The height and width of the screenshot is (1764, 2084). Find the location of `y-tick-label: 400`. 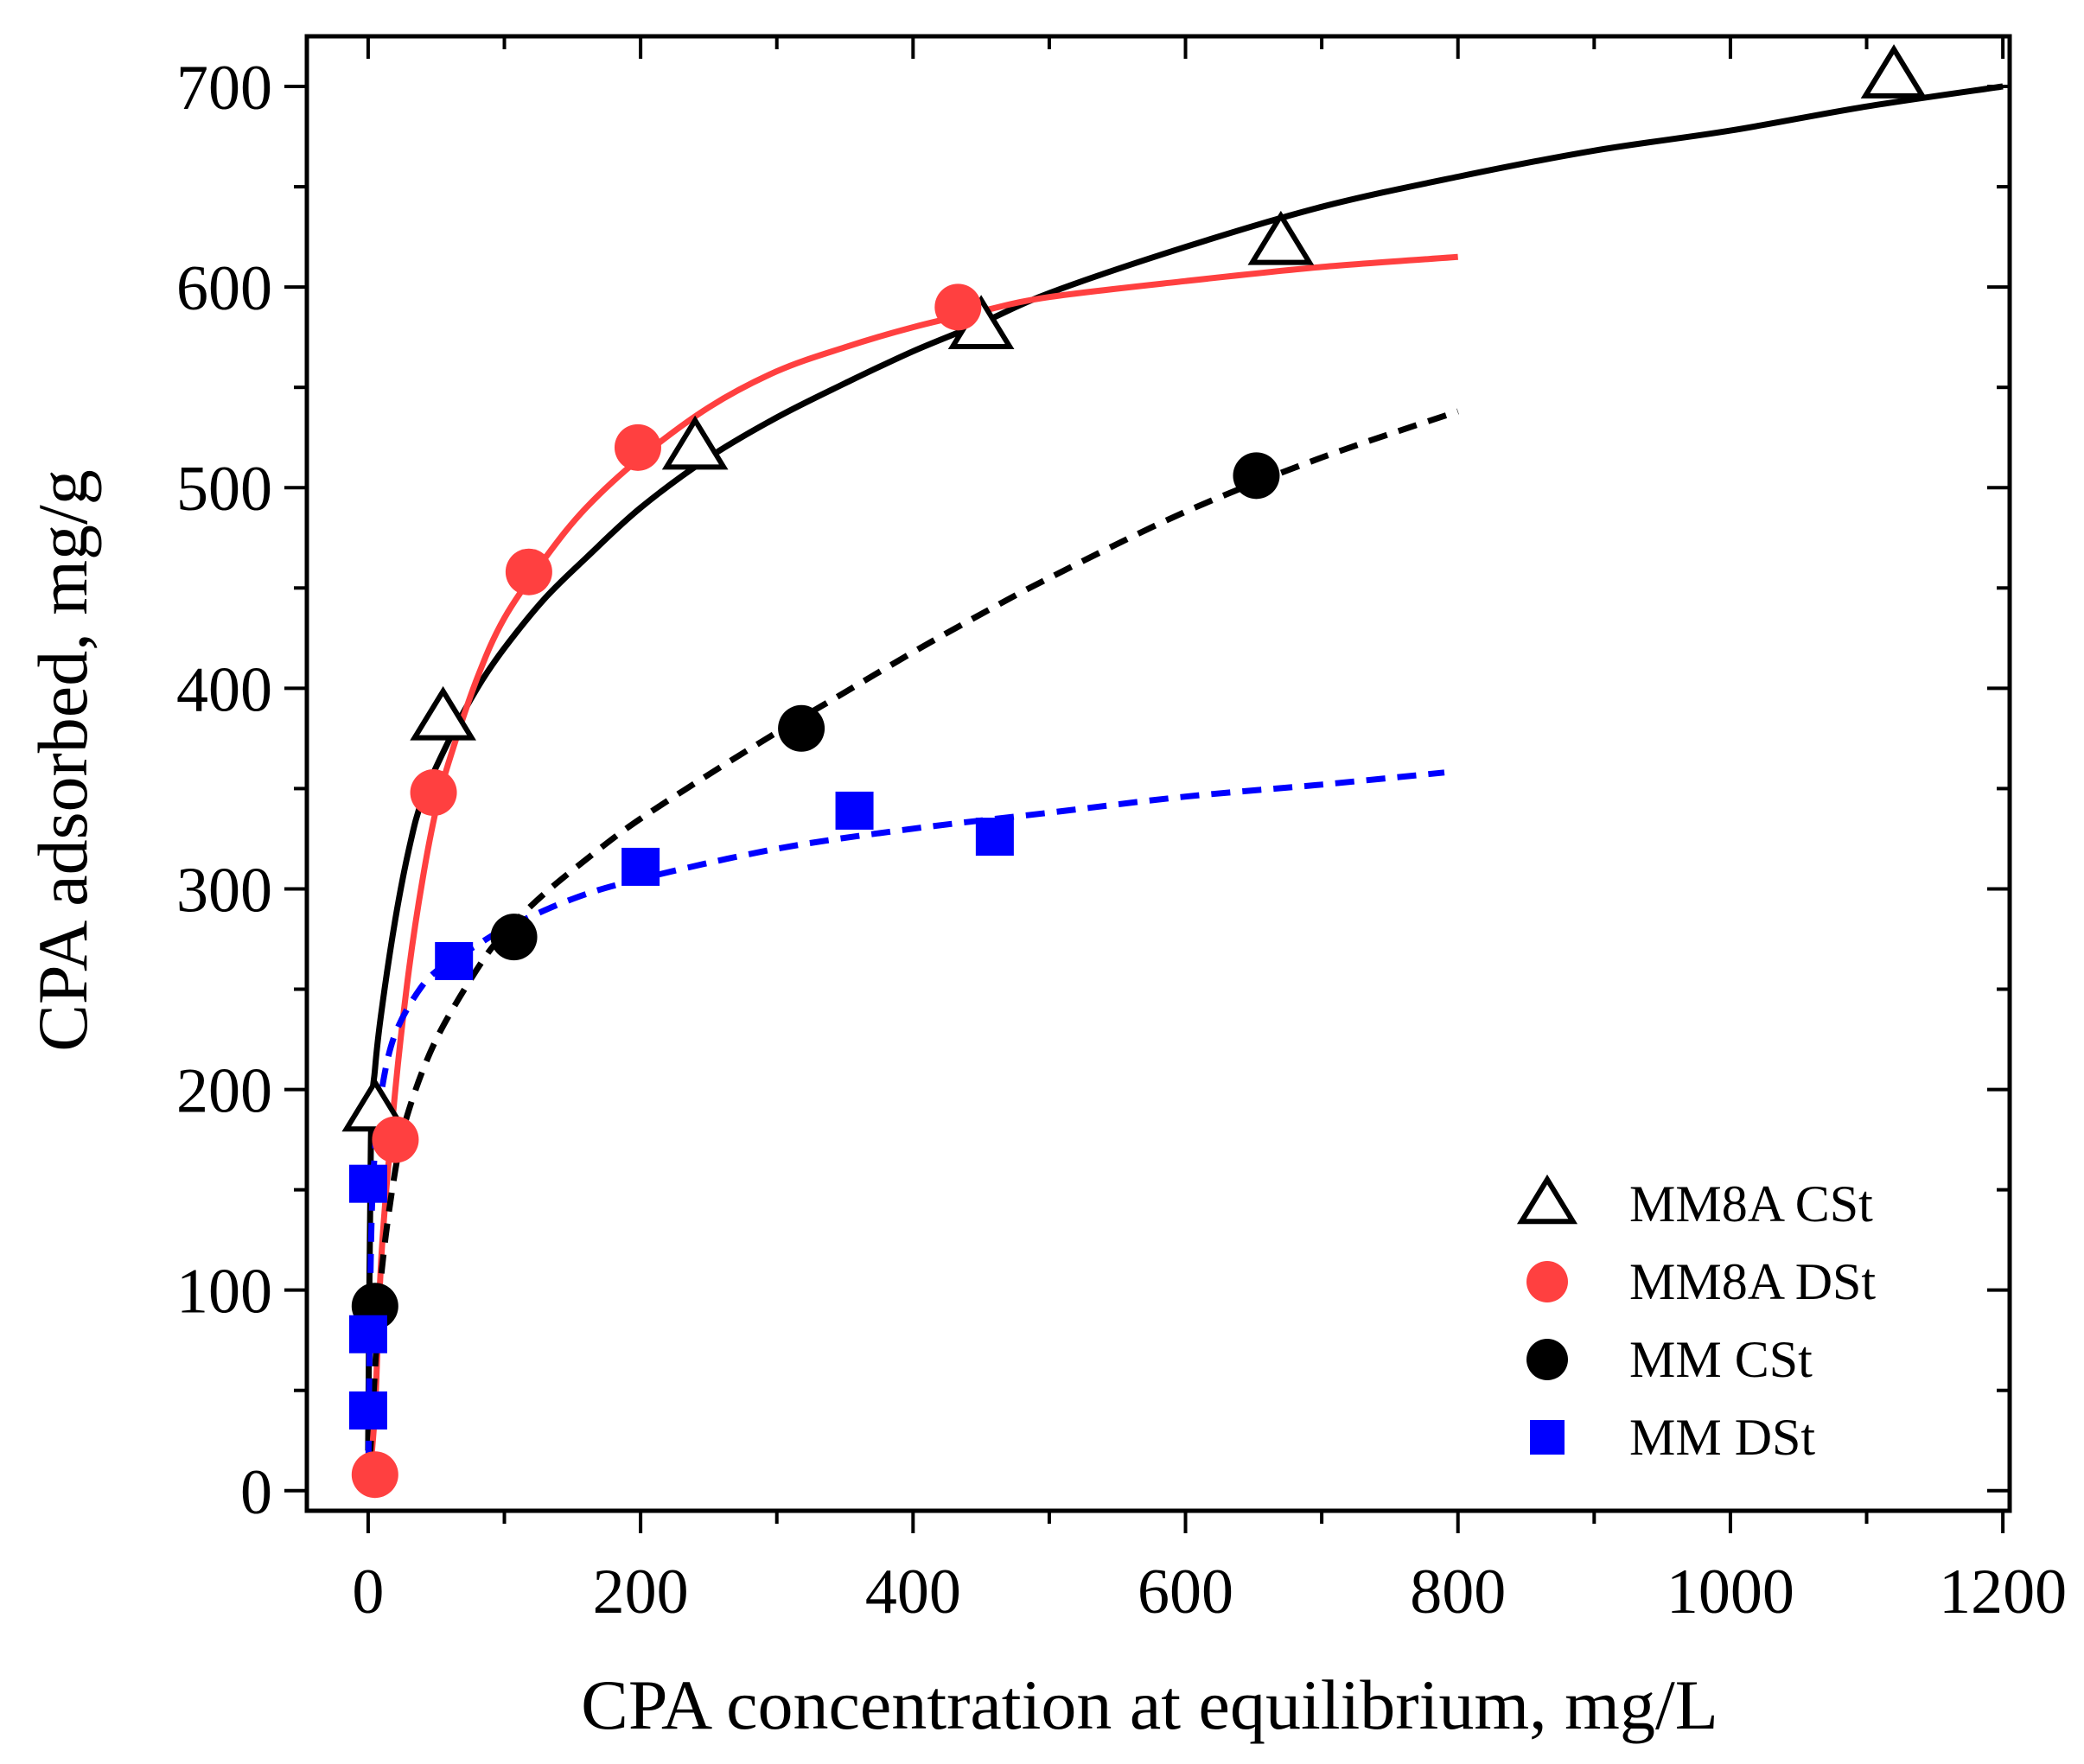

y-tick-label: 400 is located at coordinates (224, 689).